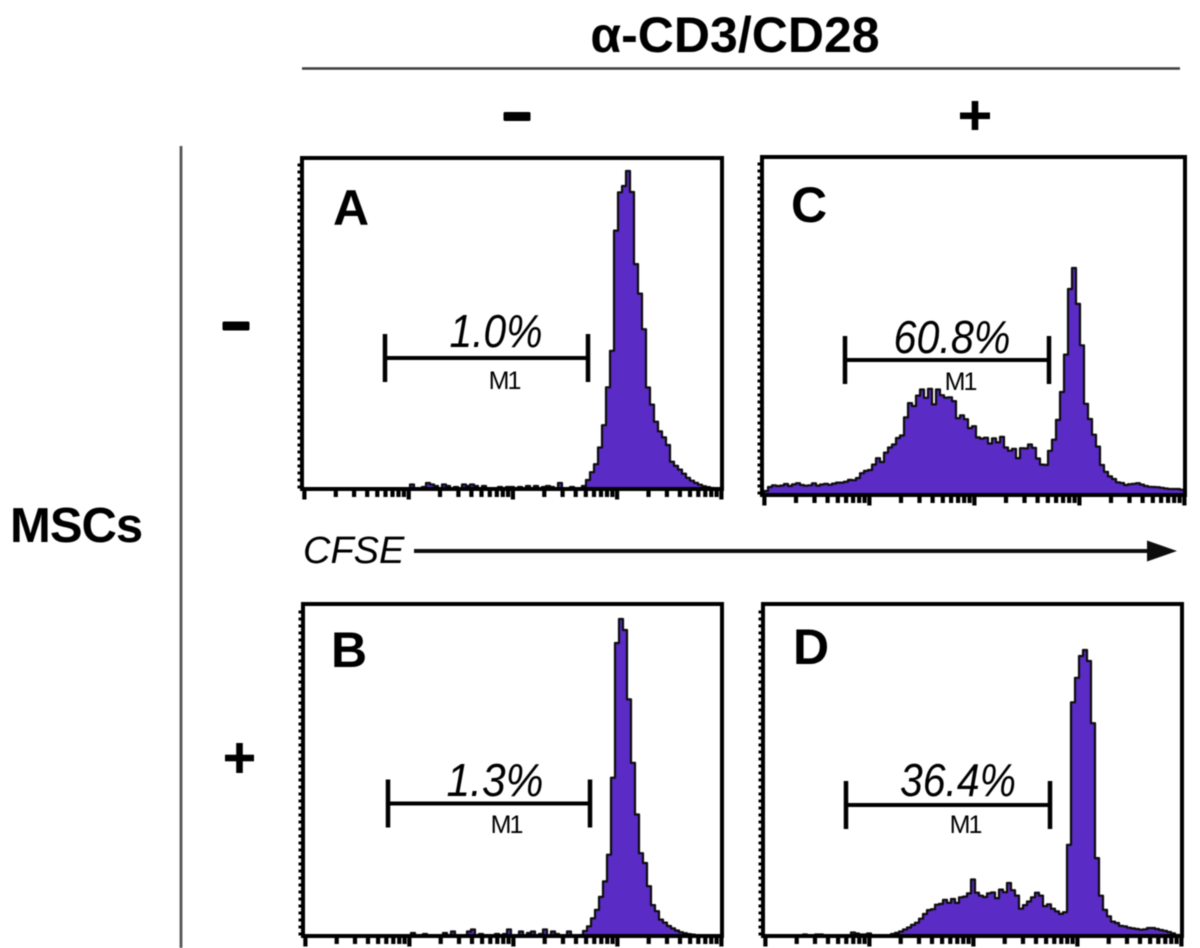 Image resolution: width=1200 pixels, height=948 pixels. What do you see at coordinates (351, 208) in the screenshot?
I see `svg-text: A` at bounding box center [351, 208].